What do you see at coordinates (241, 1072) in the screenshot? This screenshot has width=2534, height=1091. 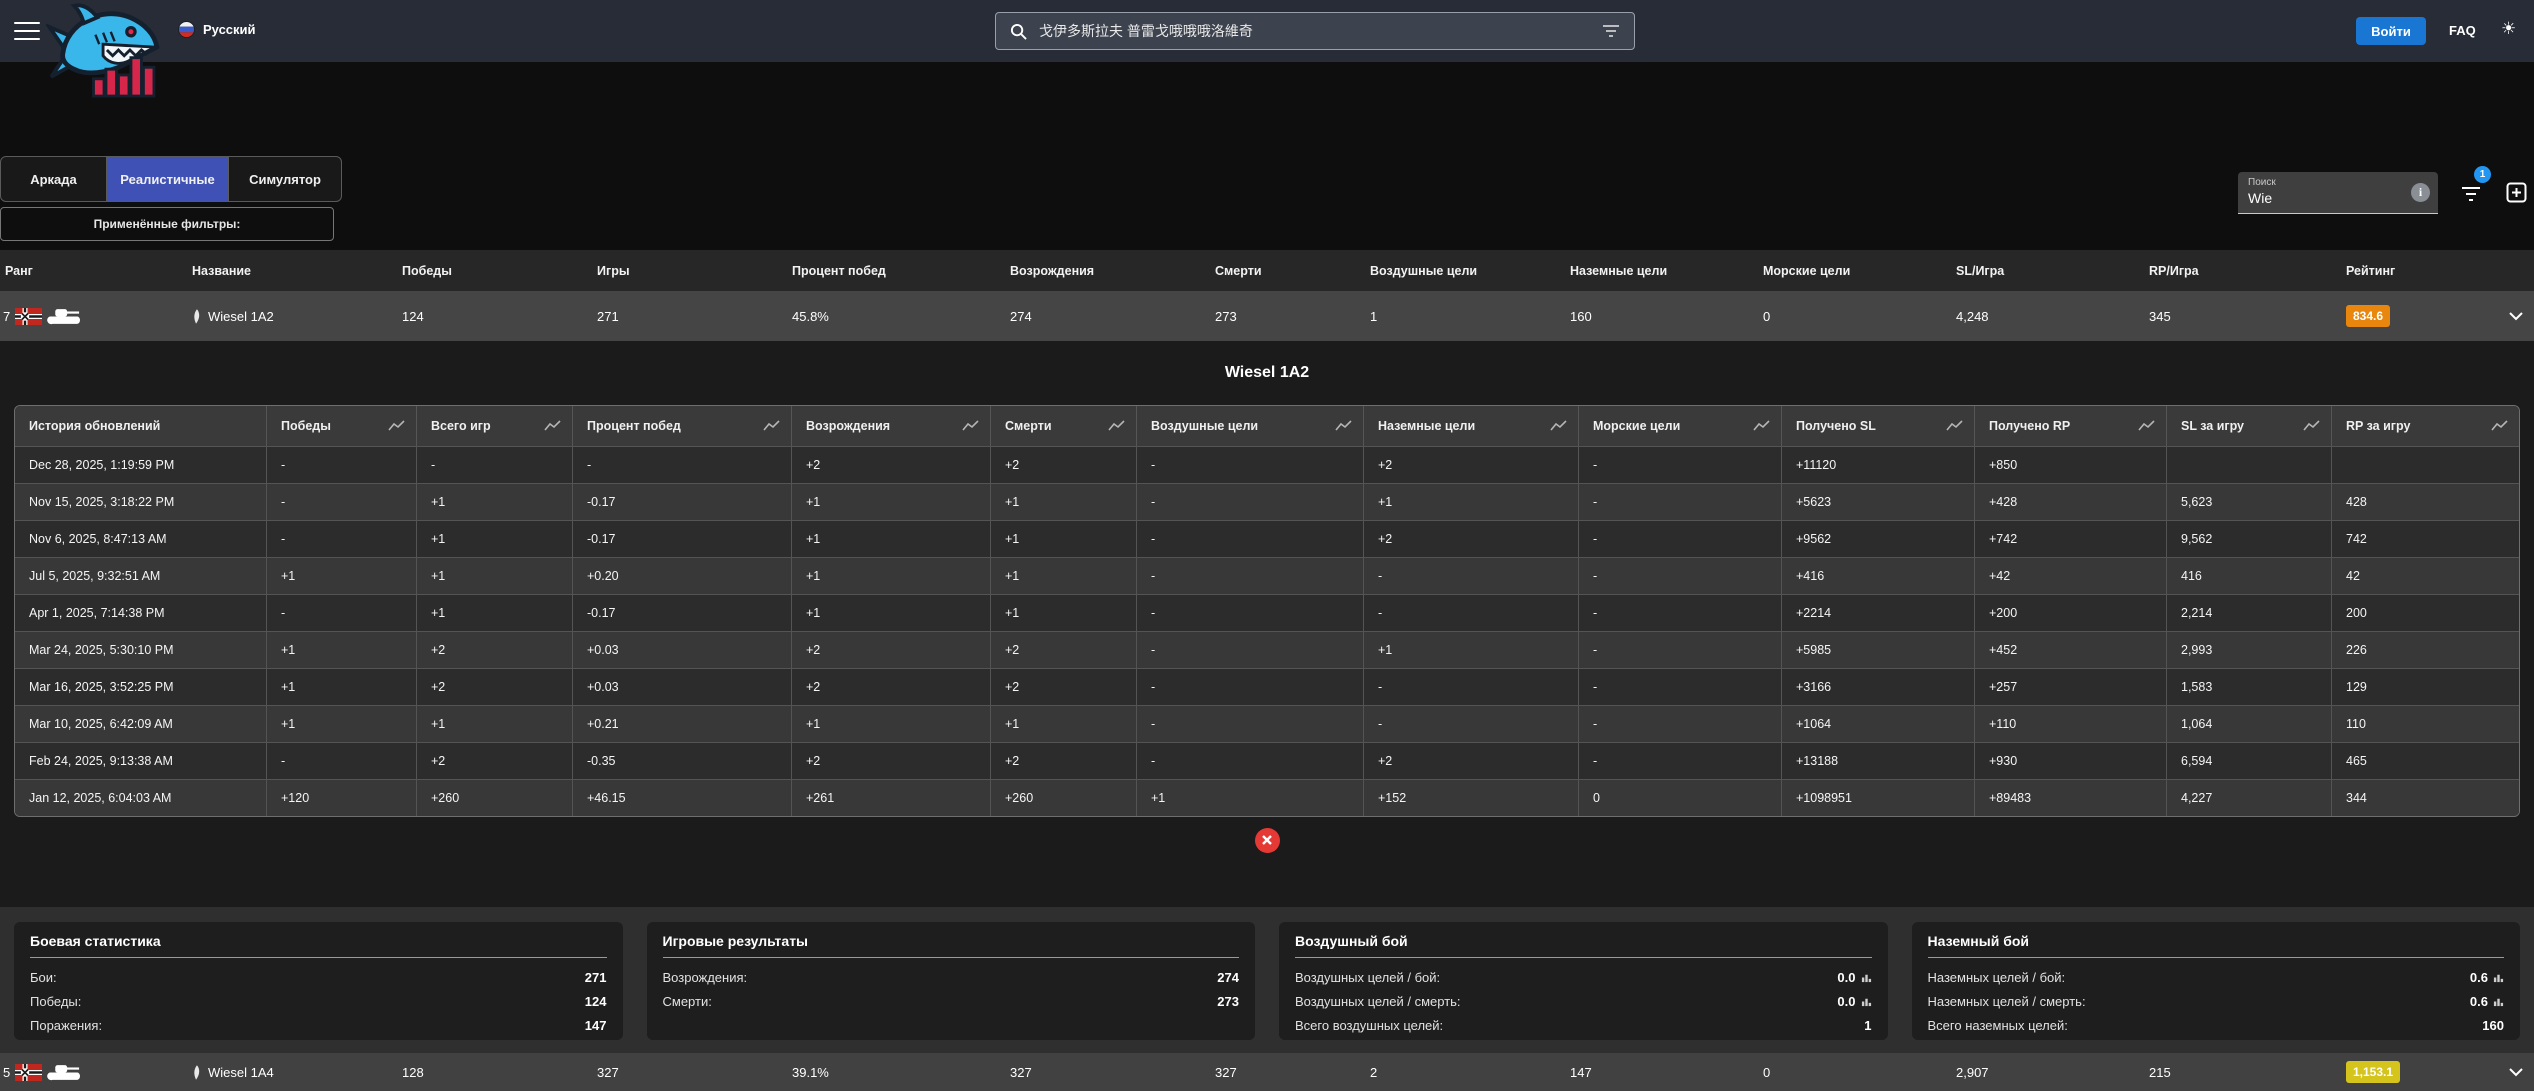 I see `vehicle-name: Wiesel 1A4` at bounding box center [241, 1072].